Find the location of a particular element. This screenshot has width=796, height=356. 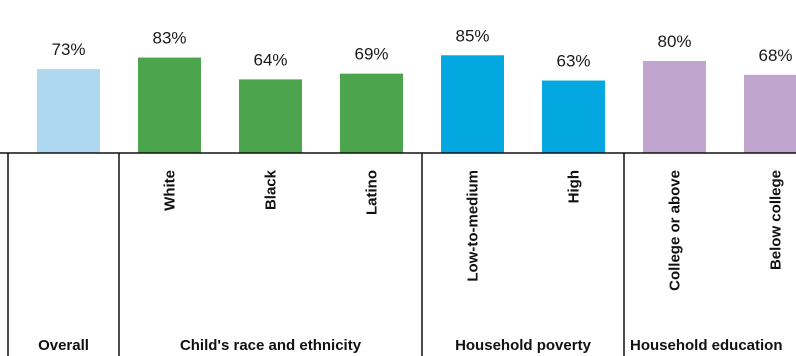

group-label-household-education: Household education is located at coordinates (706, 345).